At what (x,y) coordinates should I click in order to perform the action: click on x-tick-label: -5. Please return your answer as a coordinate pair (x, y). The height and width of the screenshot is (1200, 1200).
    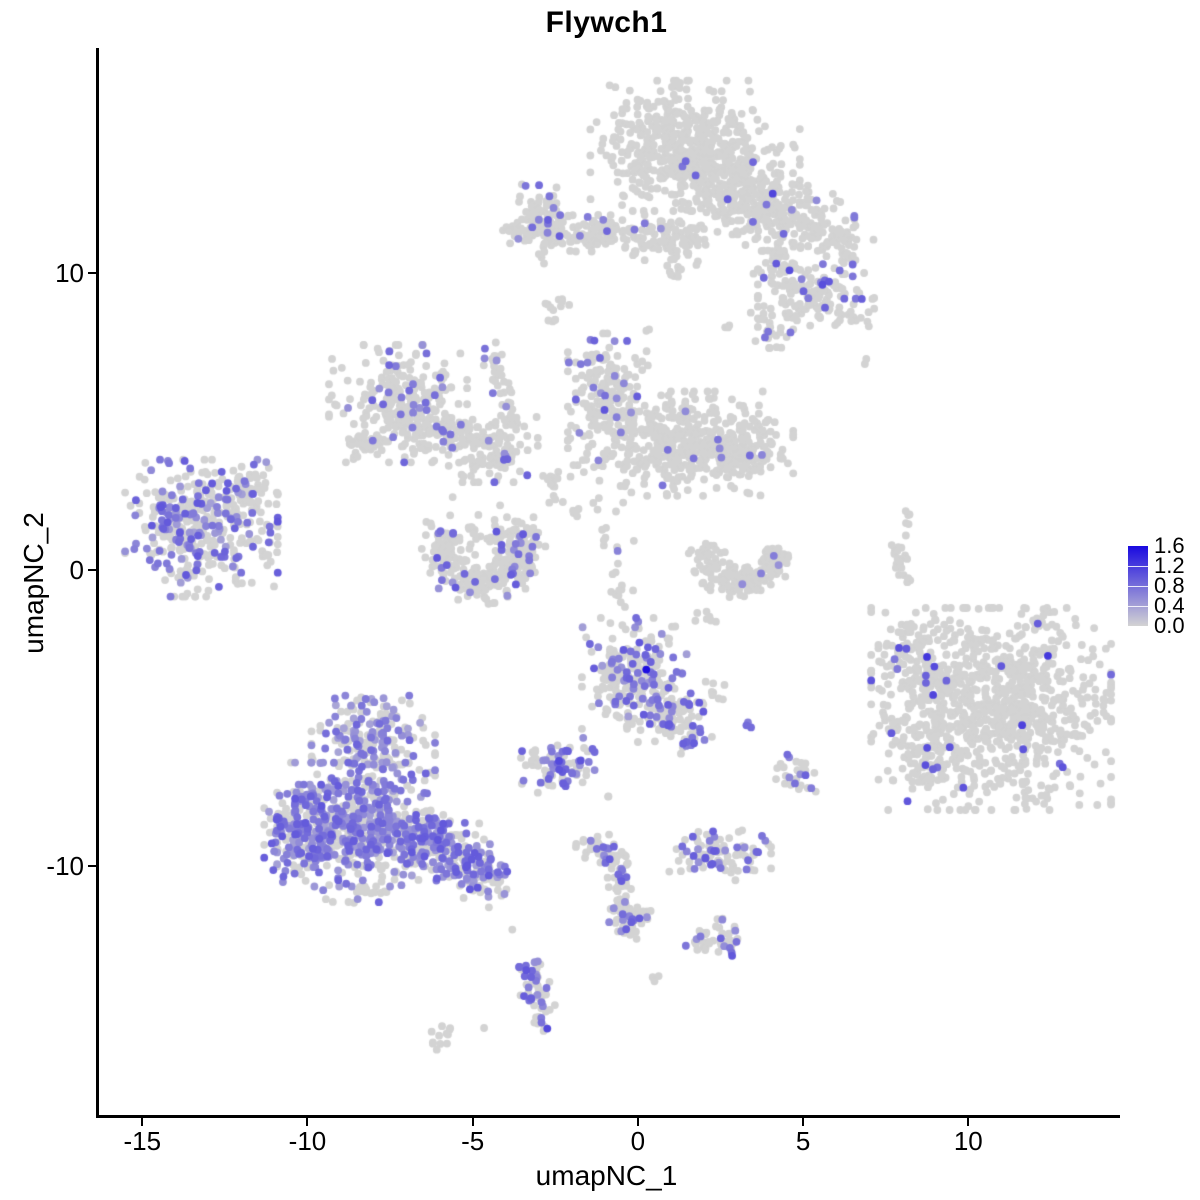
    Looking at the image, I should click on (473, 1141).